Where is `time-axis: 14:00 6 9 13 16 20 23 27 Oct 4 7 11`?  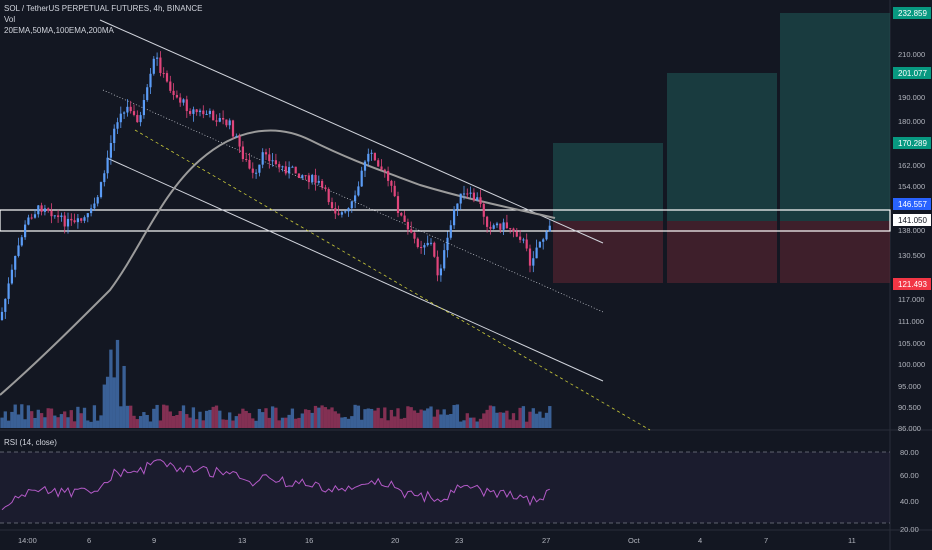 time-axis: 14:00 6 9 13 16 20 23 27 Oct 4 7 11 is located at coordinates (437, 540).